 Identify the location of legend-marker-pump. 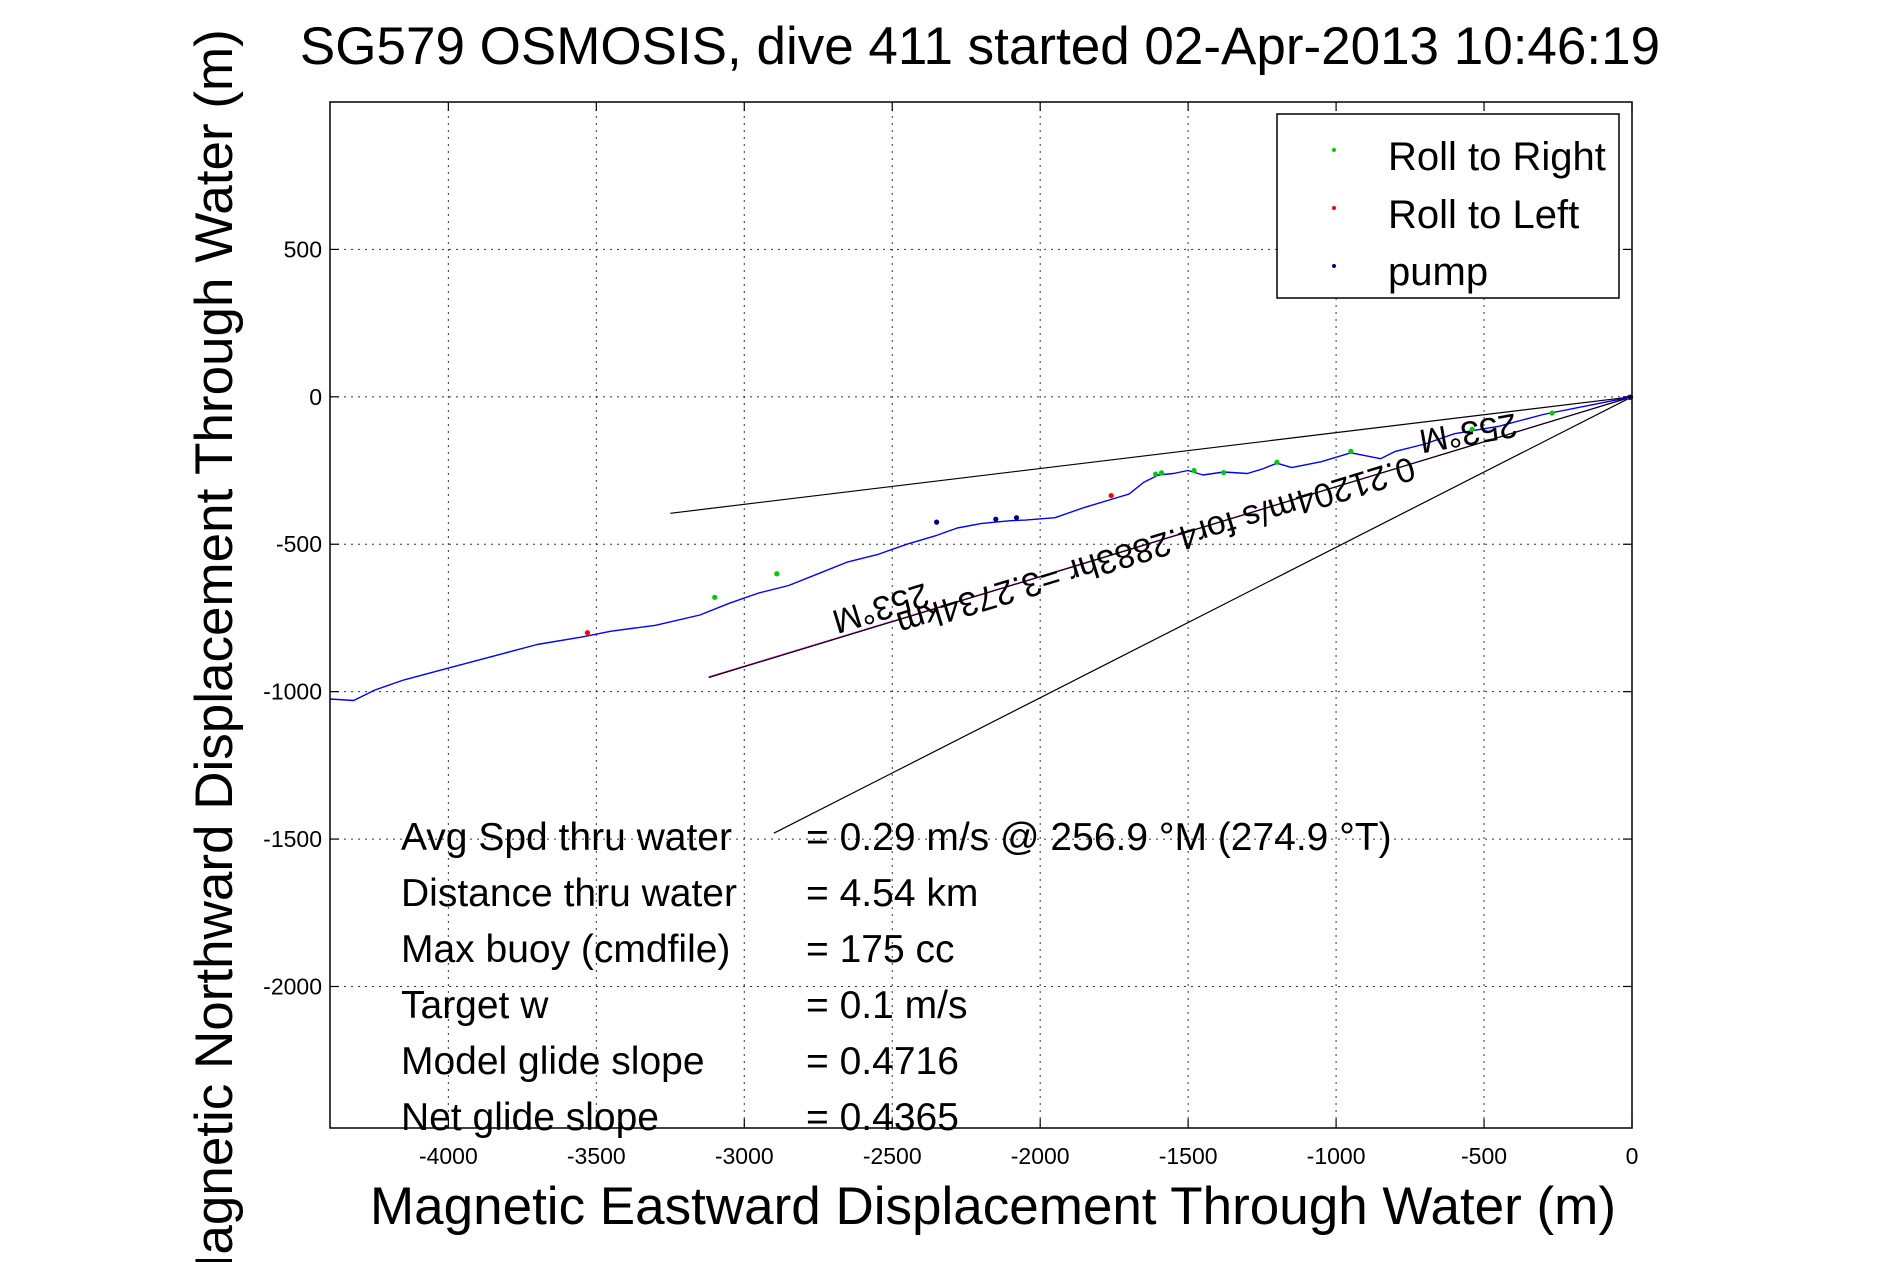
(1334, 266).